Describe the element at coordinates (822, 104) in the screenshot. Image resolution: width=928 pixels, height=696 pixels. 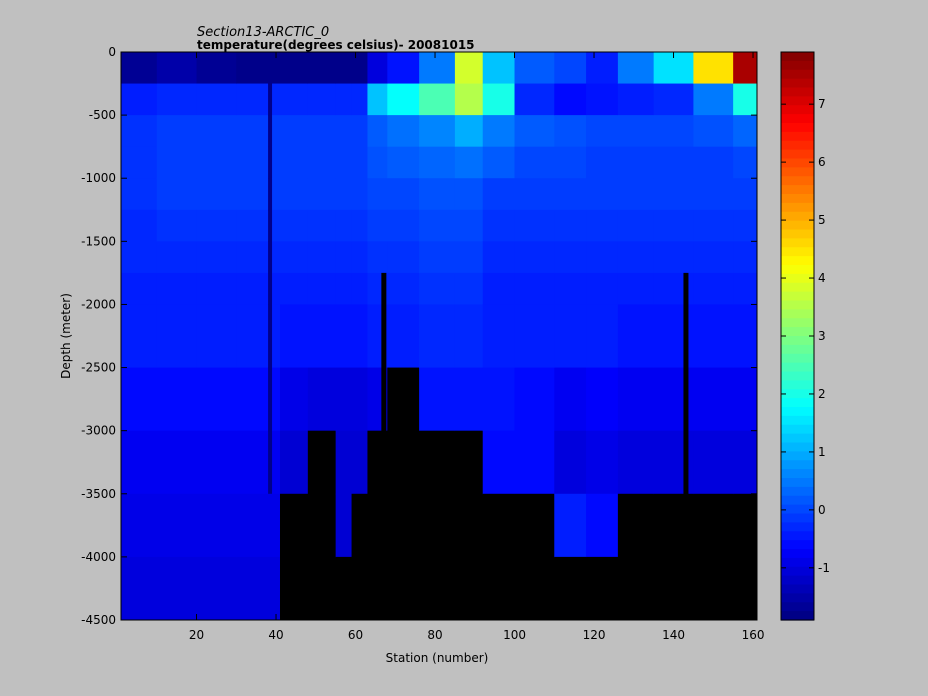
I see `colorbar-tick-label: 7` at that location.